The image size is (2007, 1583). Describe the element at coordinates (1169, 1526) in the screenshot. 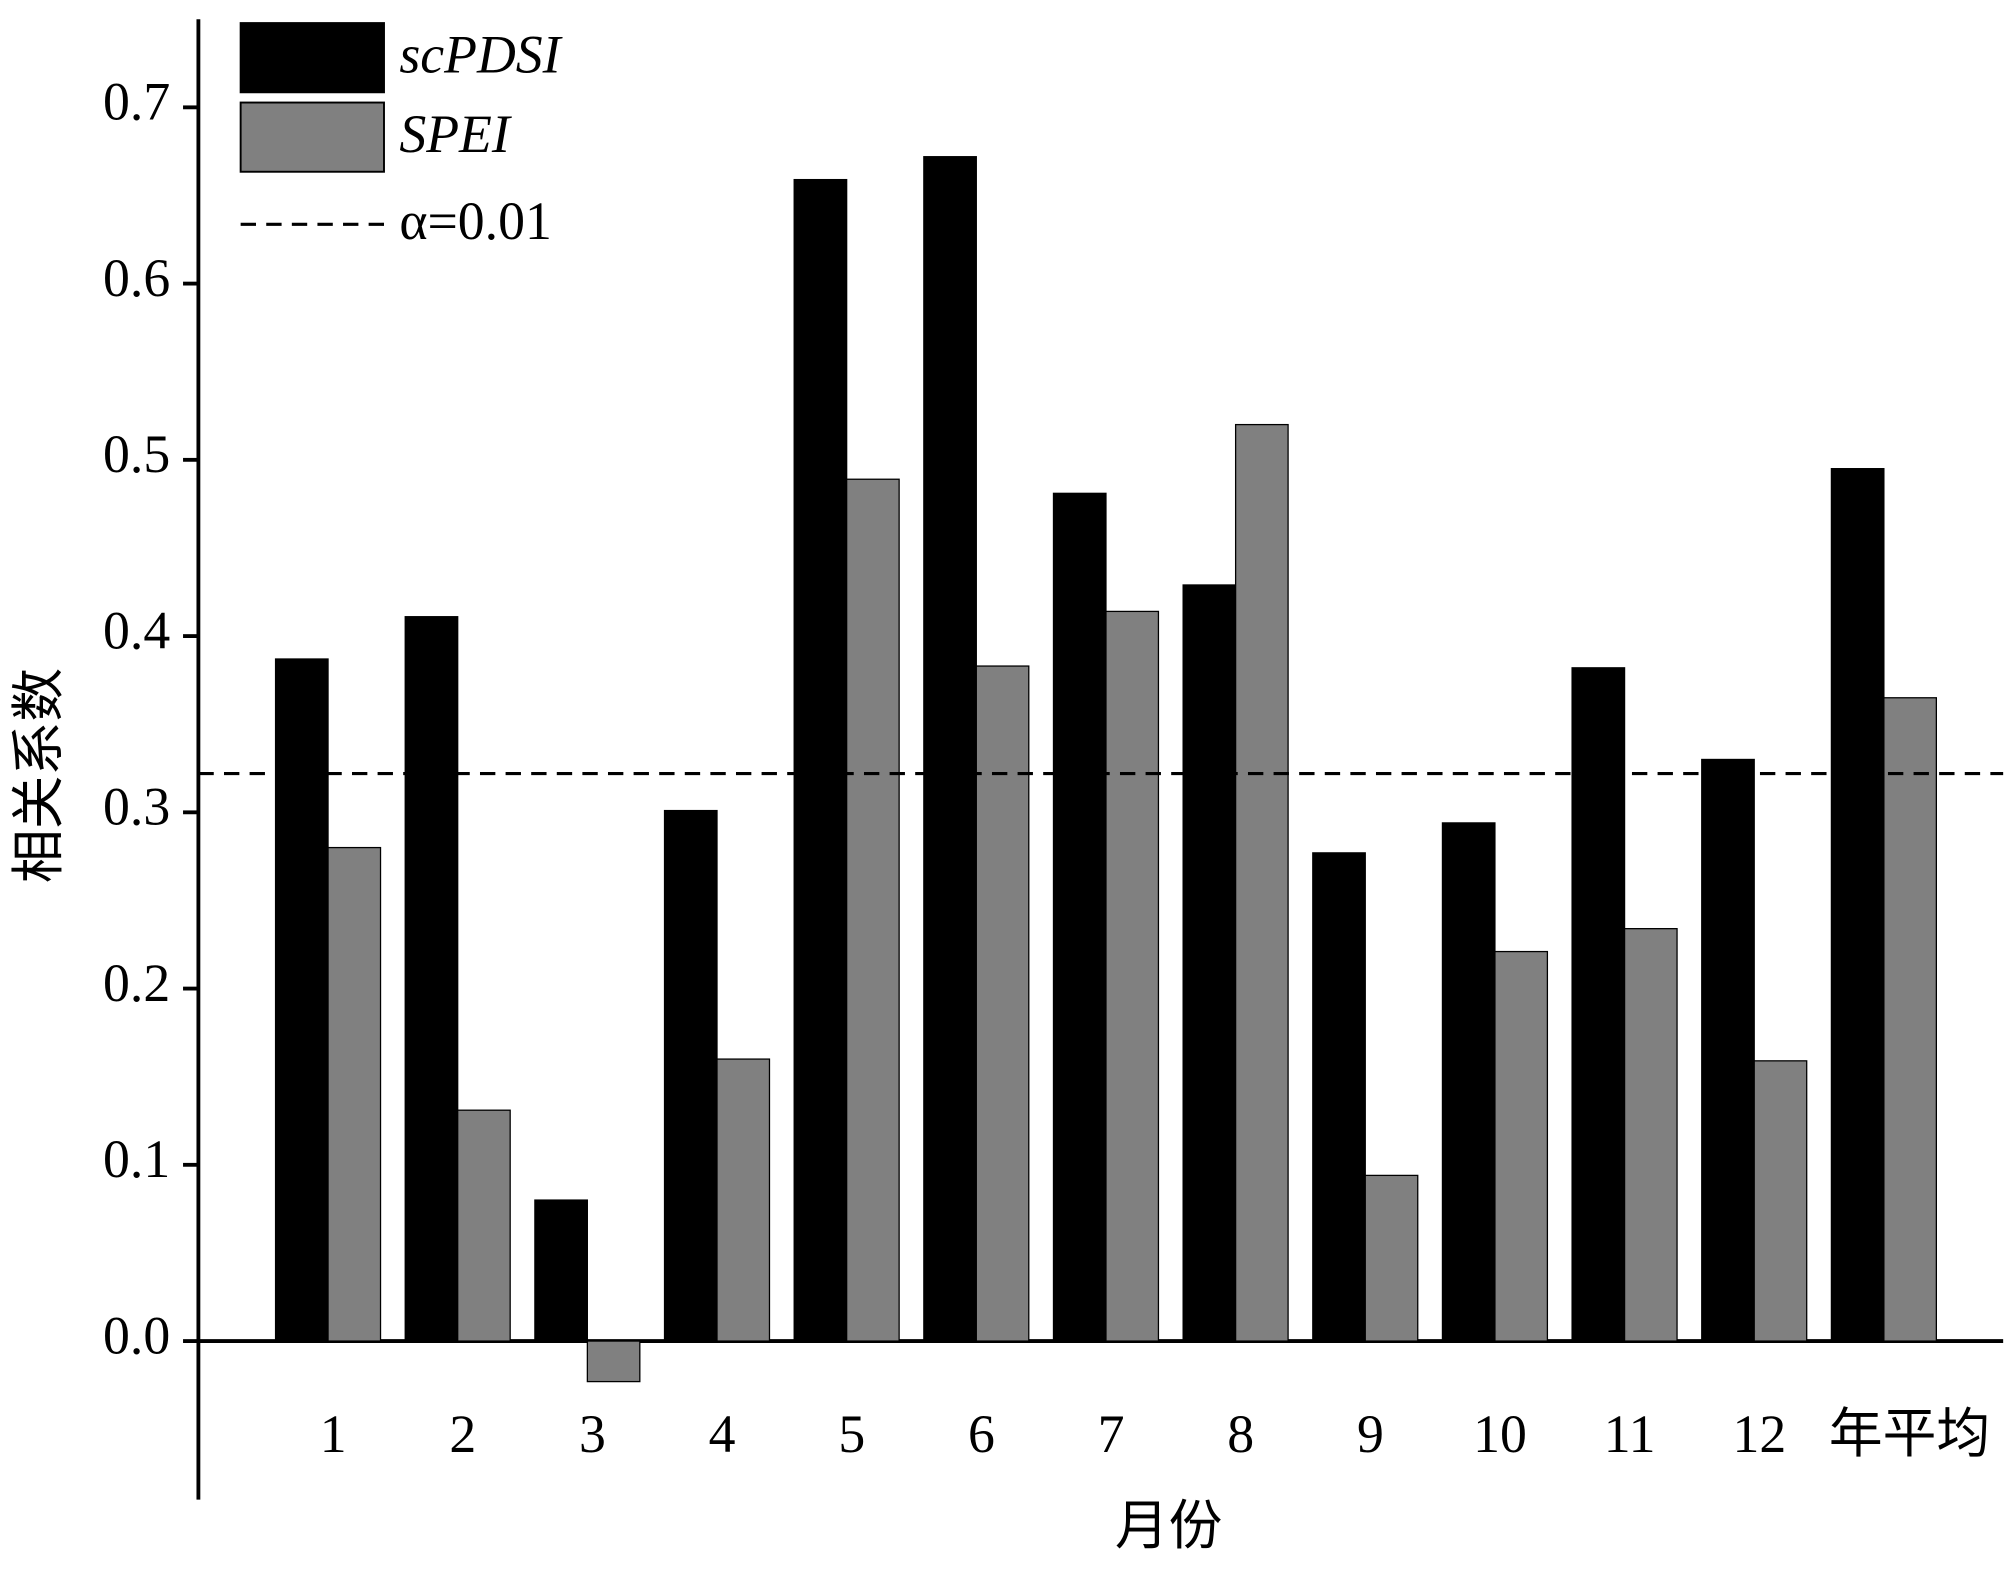

I see `x-axis-label: 月份` at that location.